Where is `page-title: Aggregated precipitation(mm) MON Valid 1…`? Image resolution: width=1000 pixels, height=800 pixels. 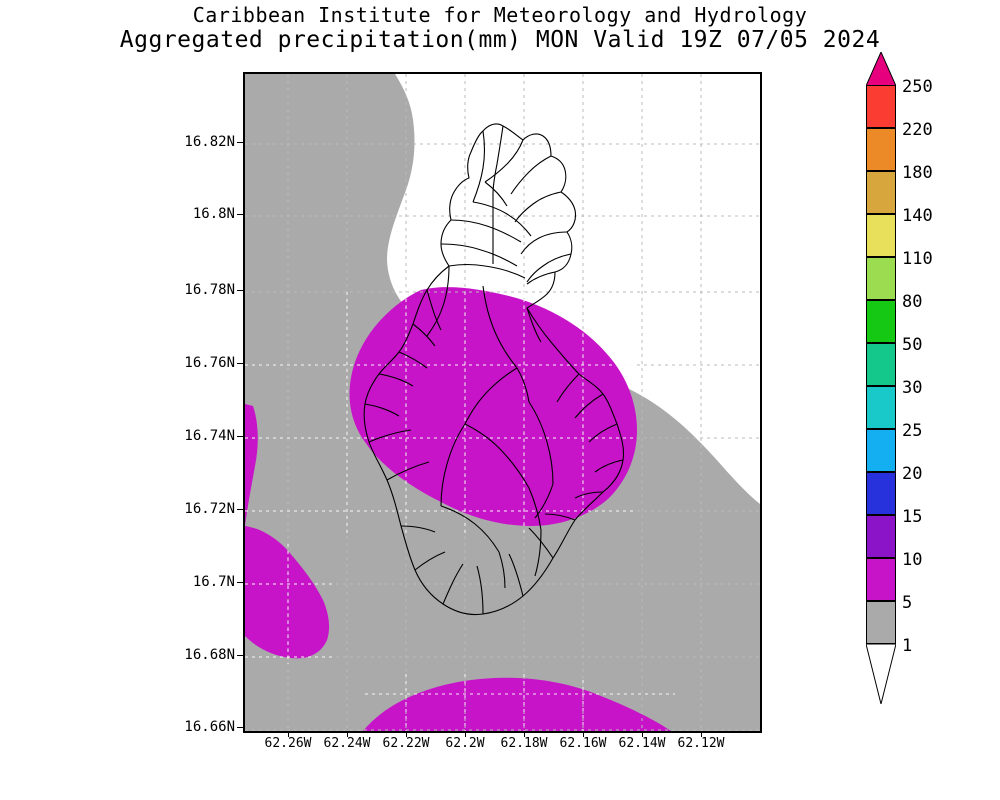 page-title: Aggregated precipitation(mm) MON Valid 1… is located at coordinates (500, 40).